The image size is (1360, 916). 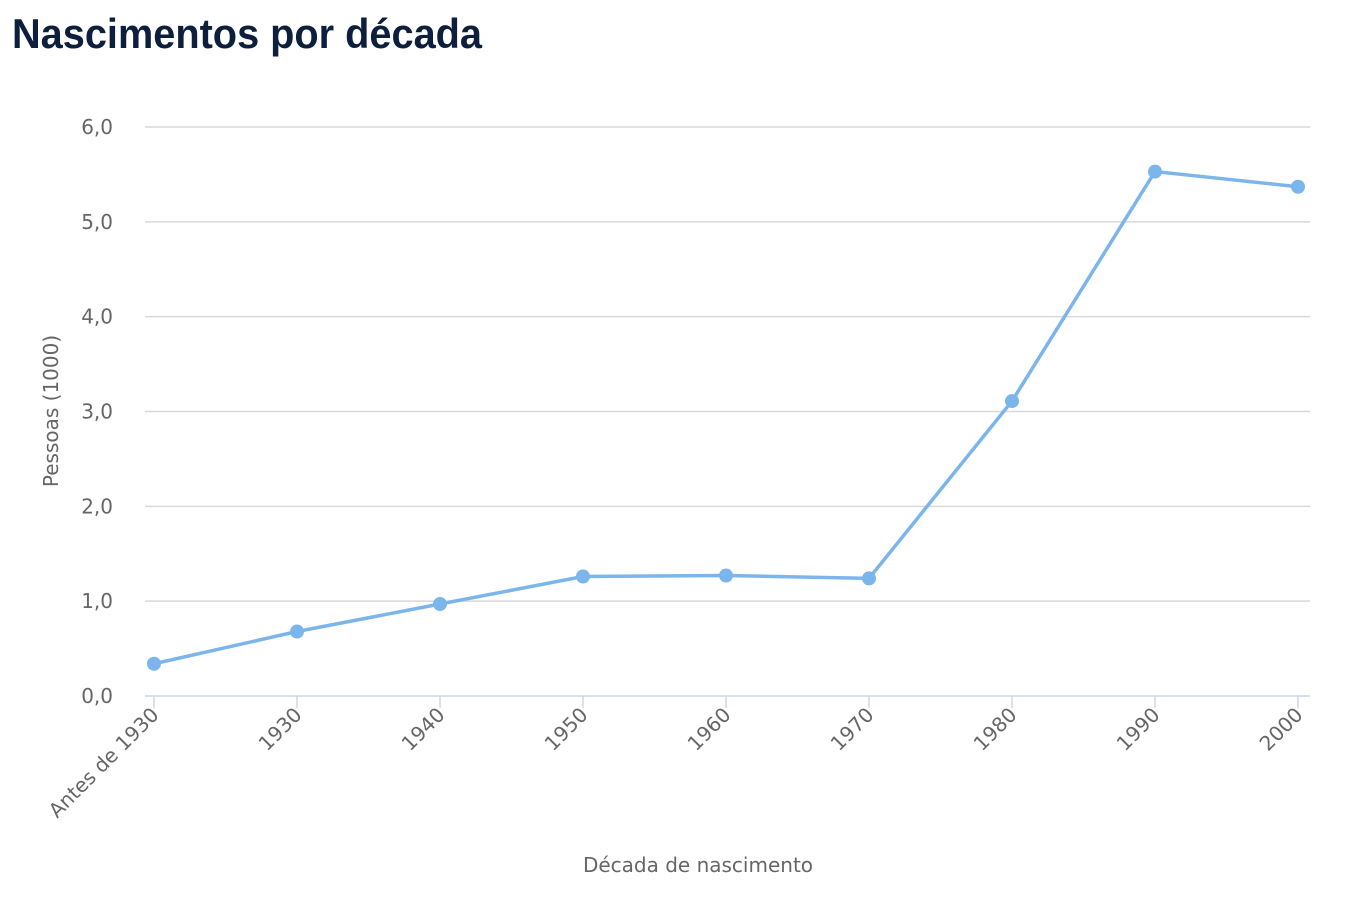 I want to click on y-tick-label: 4,0, so click(x=97, y=317).